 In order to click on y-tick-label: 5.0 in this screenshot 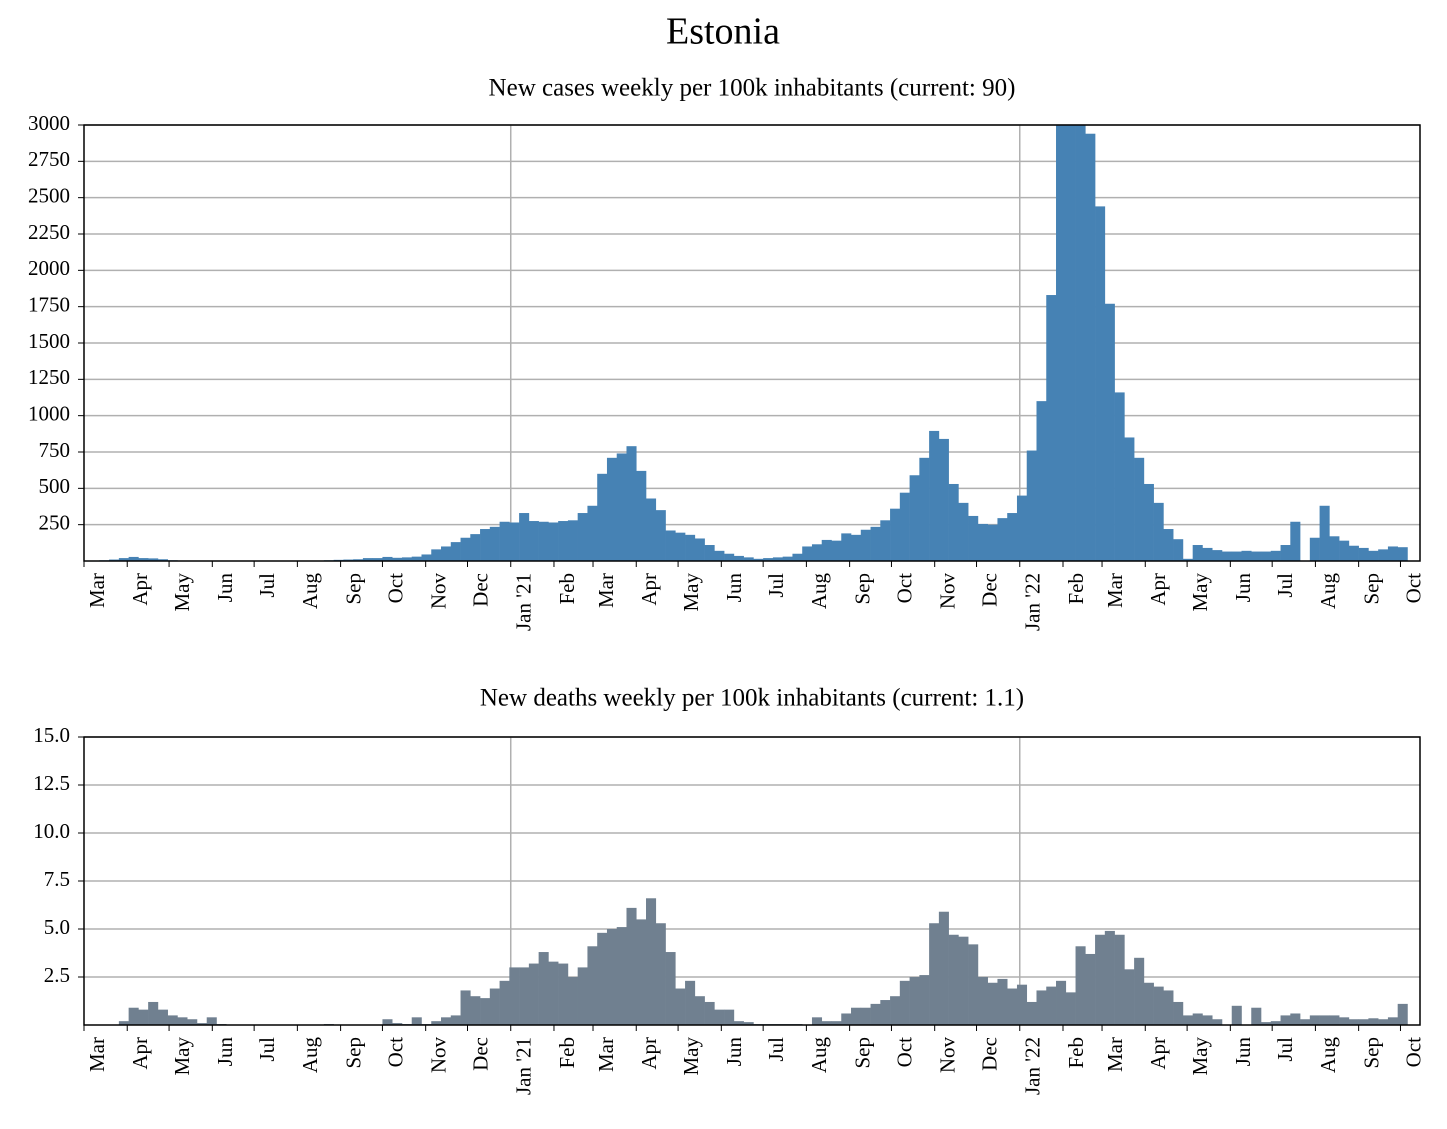, I will do `click(57, 927)`.